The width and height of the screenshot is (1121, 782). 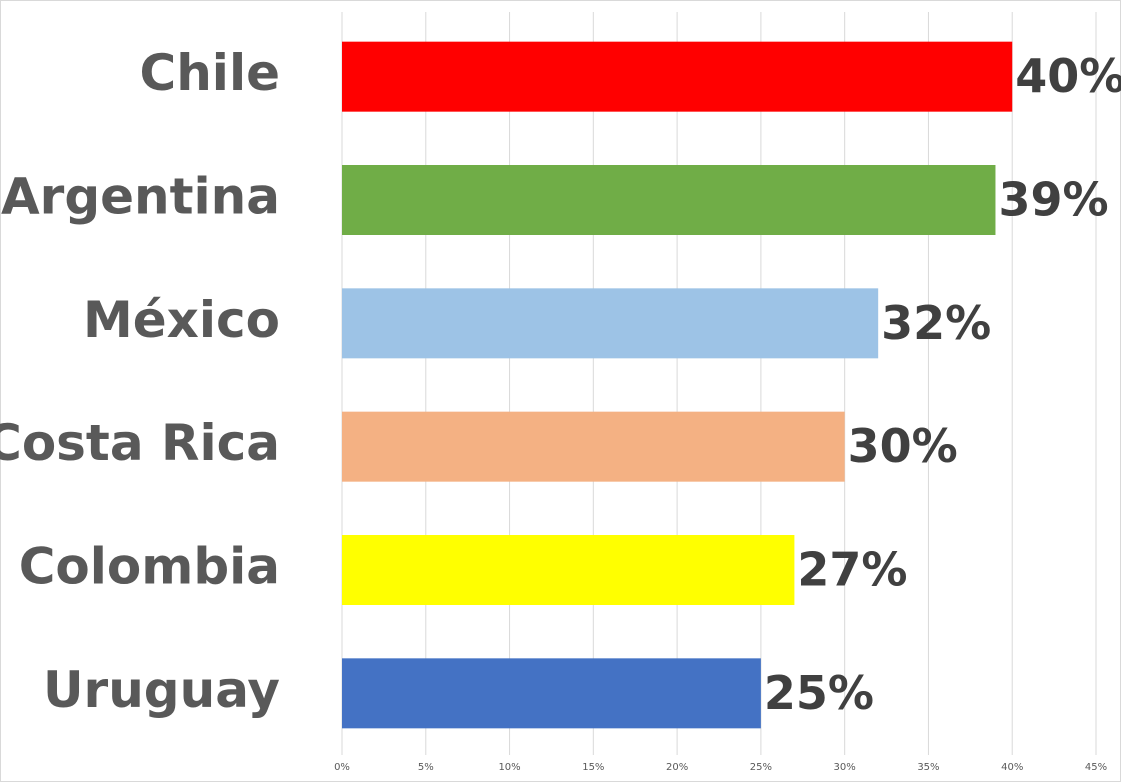 What do you see at coordinates (149, 567) in the screenshot?
I see `category-label: Colombia` at bounding box center [149, 567].